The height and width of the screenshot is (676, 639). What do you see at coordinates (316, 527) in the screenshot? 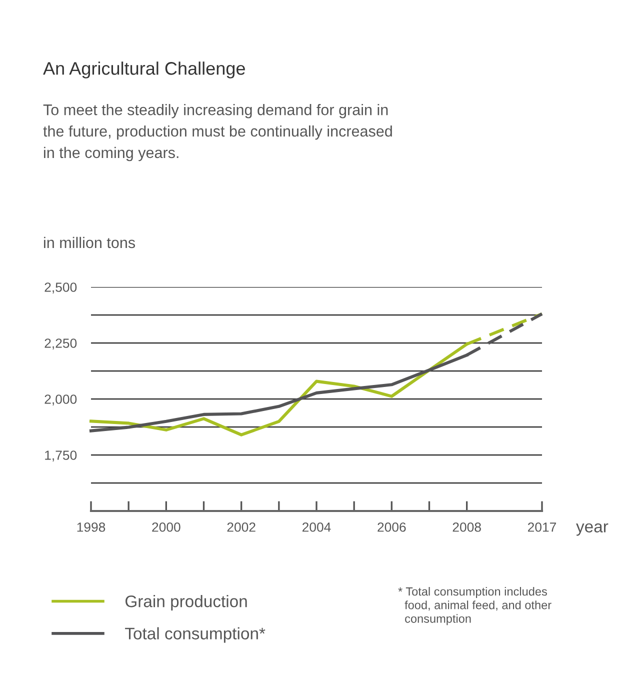
I see `x-tick-label: 2004` at bounding box center [316, 527].